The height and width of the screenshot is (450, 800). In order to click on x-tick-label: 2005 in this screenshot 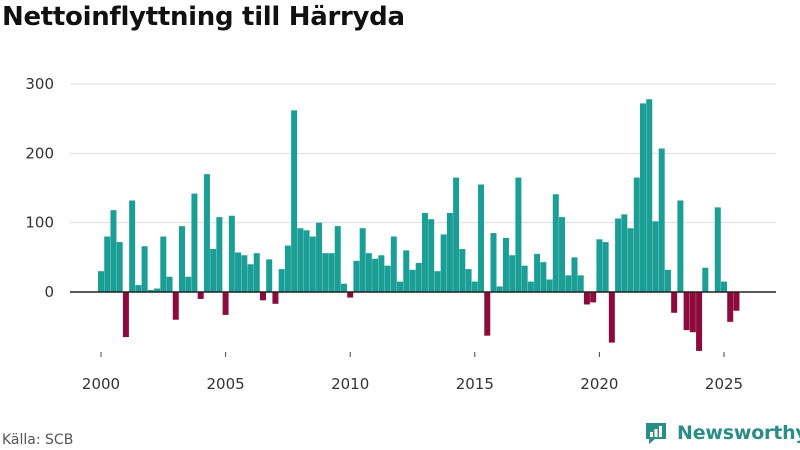, I will do `click(226, 384)`.